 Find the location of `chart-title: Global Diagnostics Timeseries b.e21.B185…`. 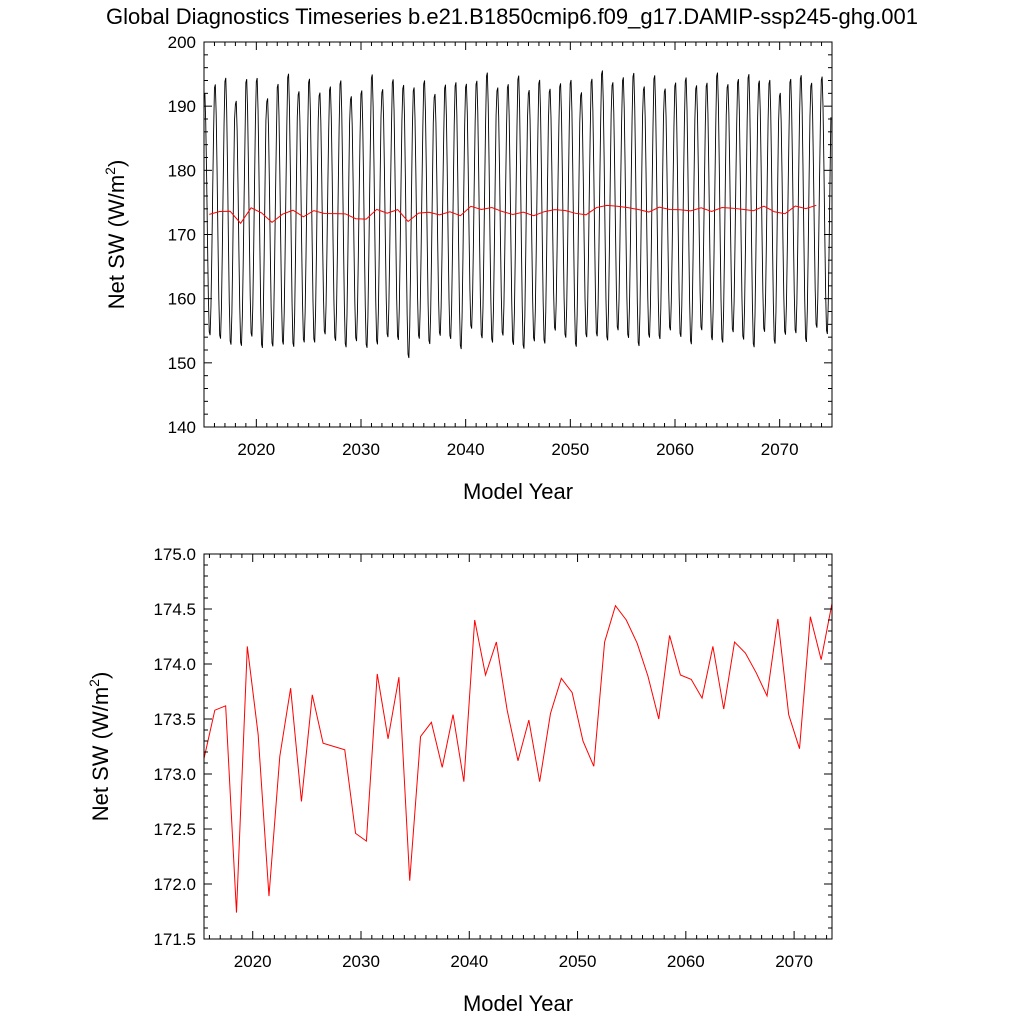

chart-title: Global Diagnostics Timeseries b.e21.B185… is located at coordinates (511, 16).